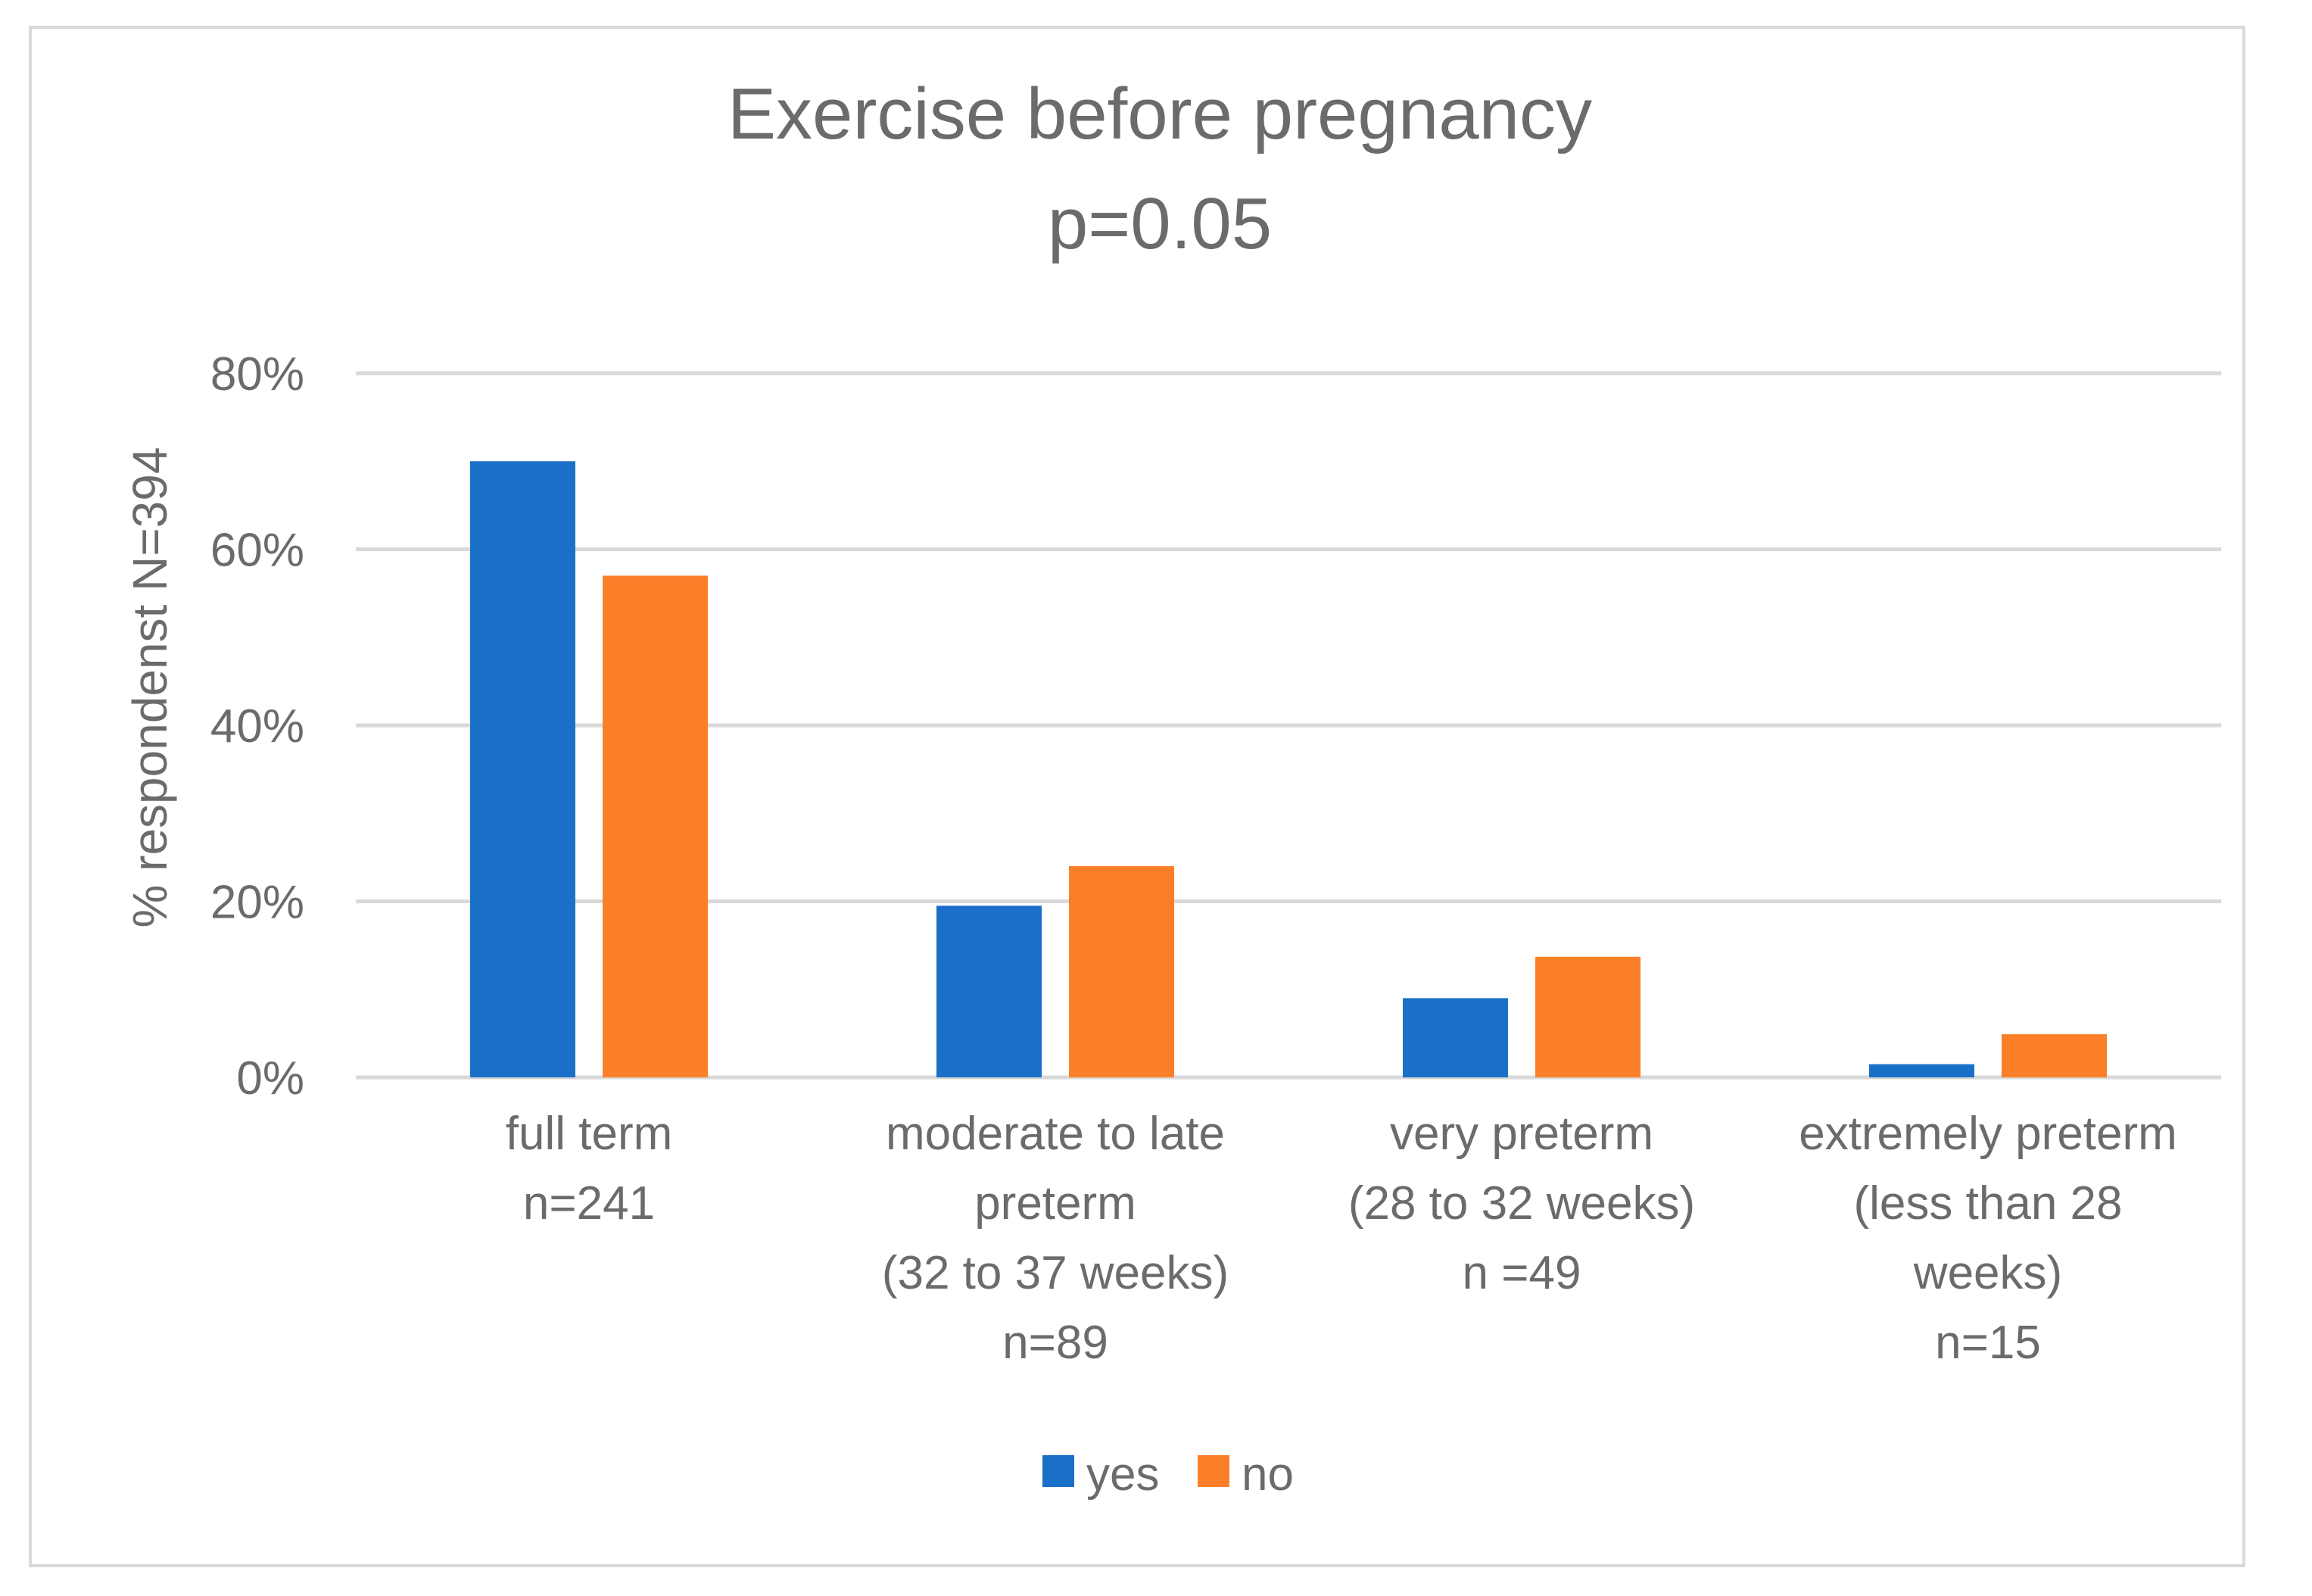 Image resolution: width=2312 pixels, height=1596 pixels. What do you see at coordinates (150, 687) in the screenshot?
I see `y-axis-label: % respondenst N=394` at bounding box center [150, 687].